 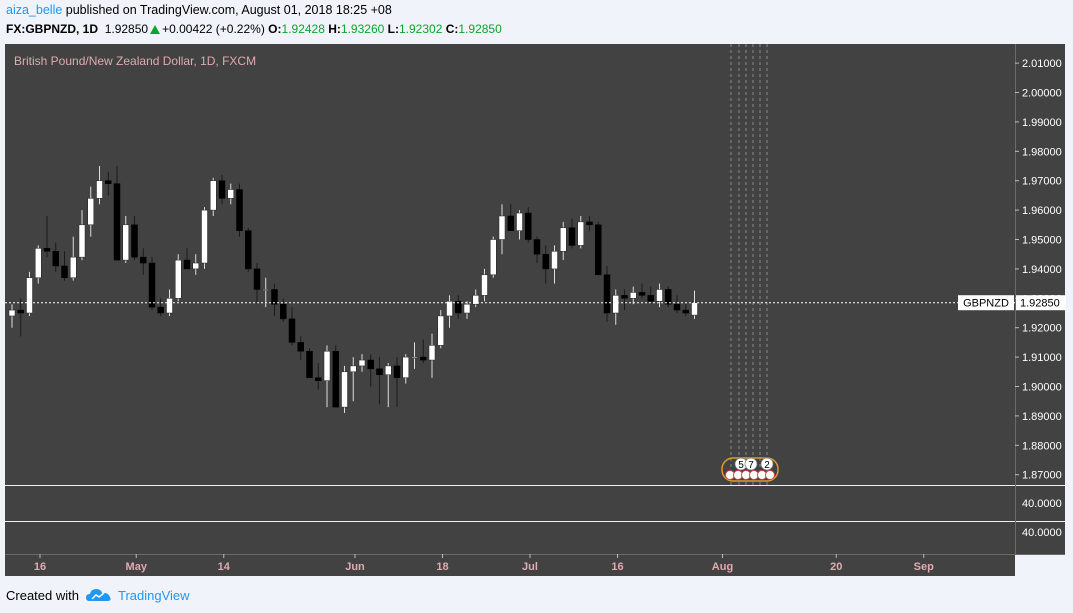 What do you see at coordinates (767, 465) in the screenshot?
I see `event-count: 2` at bounding box center [767, 465].